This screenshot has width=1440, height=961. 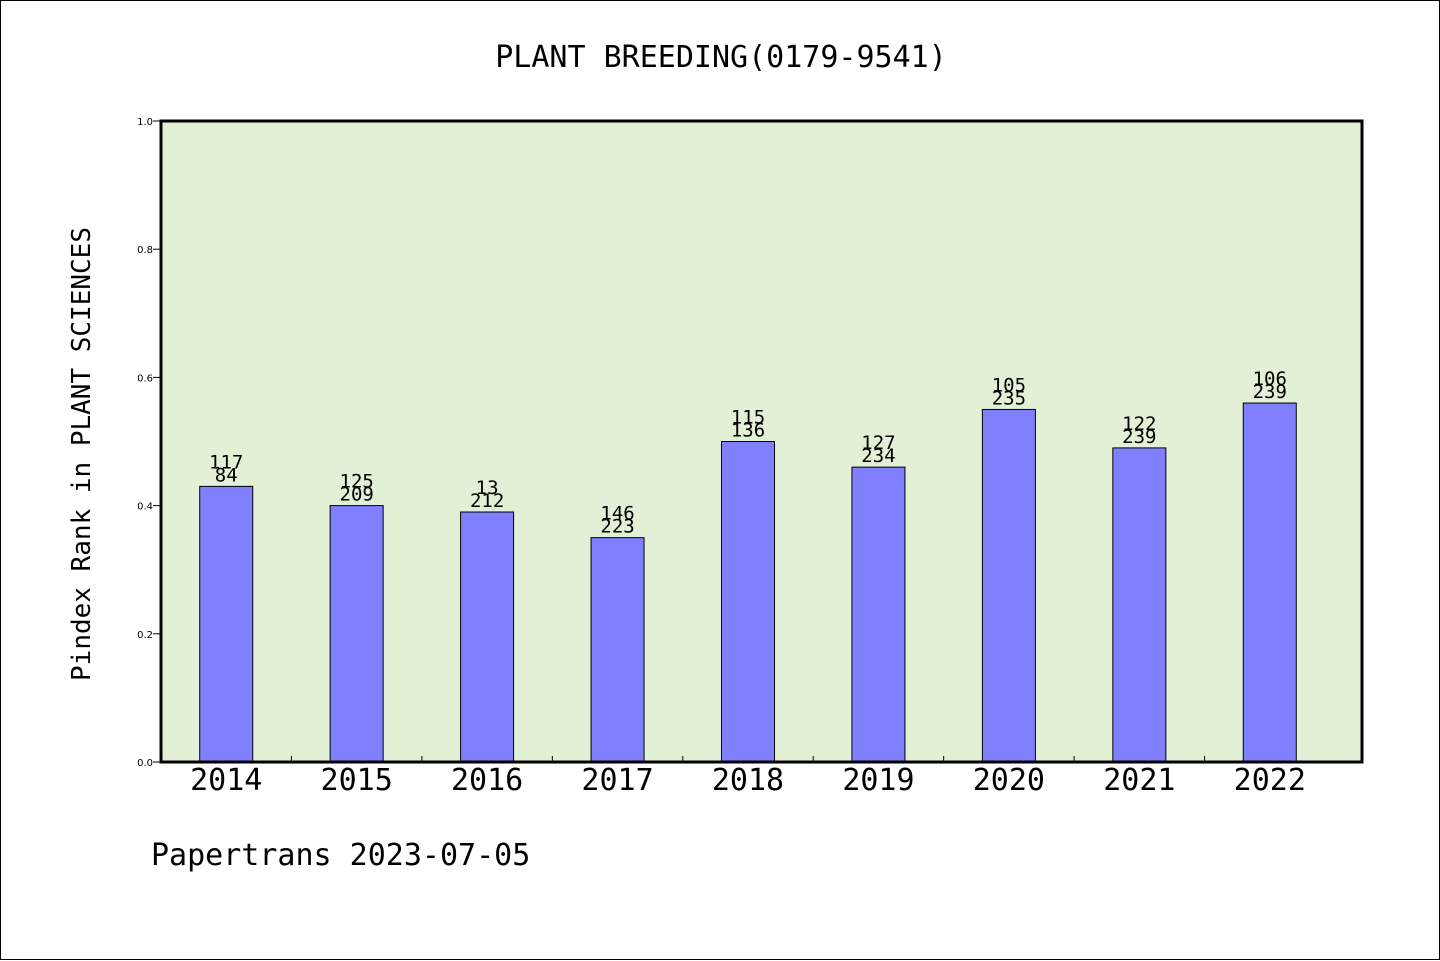 I want to click on x-tick-label: 2016, so click(x=487, y=780).